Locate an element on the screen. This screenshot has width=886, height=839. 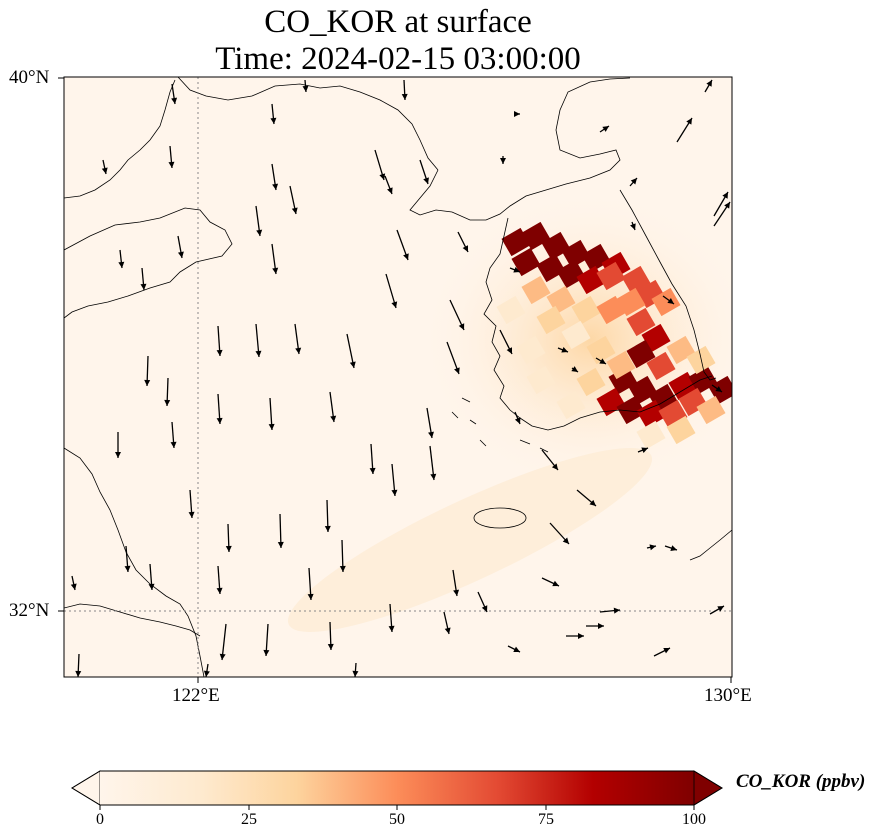
jeju-island is located at coordinates (500, 518).